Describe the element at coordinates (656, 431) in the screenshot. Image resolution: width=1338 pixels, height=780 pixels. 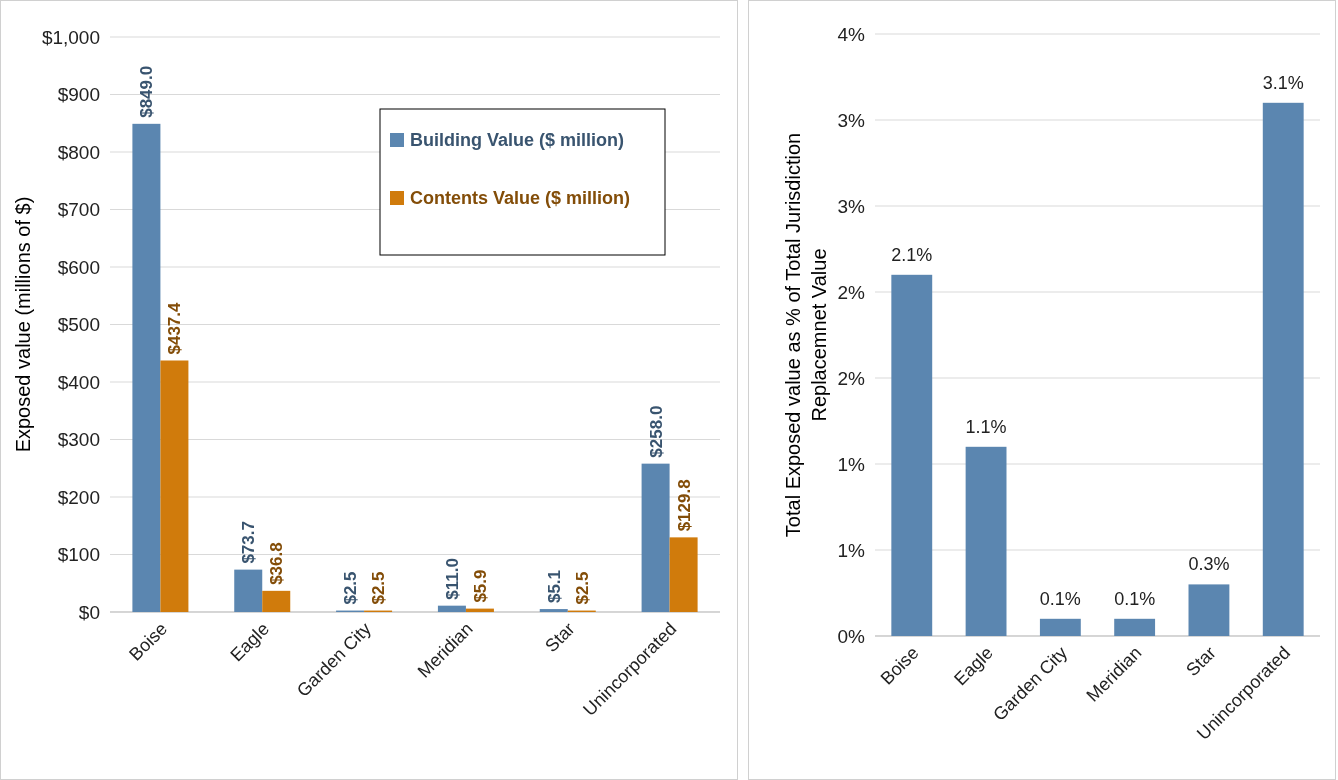
I see `data-label: $258.0` at that location.